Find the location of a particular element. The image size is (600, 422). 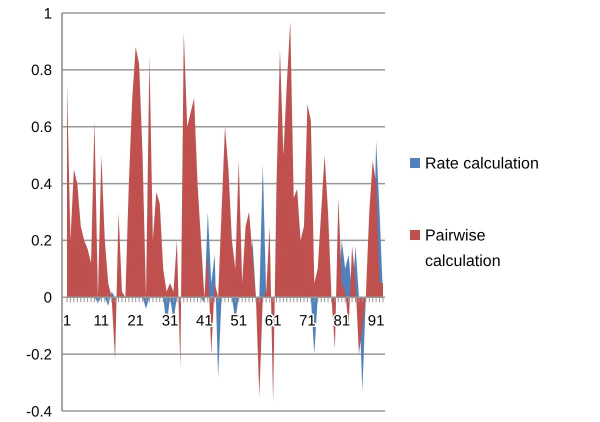

x-tick-label: 11 is located at coordinates (102, 321).